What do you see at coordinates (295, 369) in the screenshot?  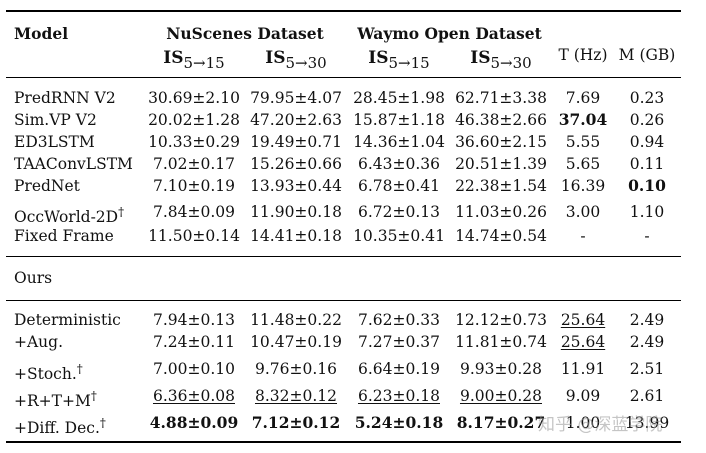 I see `value-cell: 9.76±0.16` at bounding box center [295, 369].